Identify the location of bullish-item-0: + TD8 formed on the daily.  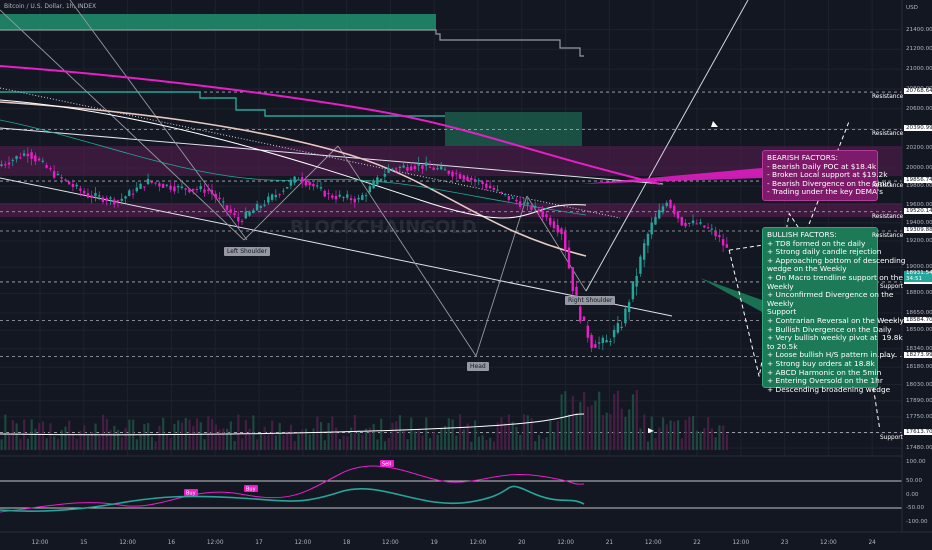
(816, 243).